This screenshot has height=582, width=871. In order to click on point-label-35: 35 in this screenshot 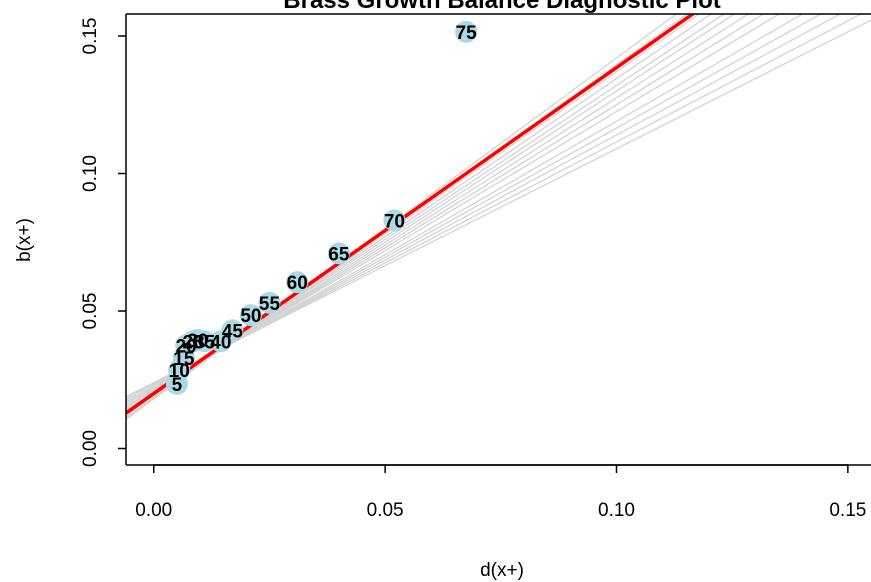, I will do `click(205, 342)`.